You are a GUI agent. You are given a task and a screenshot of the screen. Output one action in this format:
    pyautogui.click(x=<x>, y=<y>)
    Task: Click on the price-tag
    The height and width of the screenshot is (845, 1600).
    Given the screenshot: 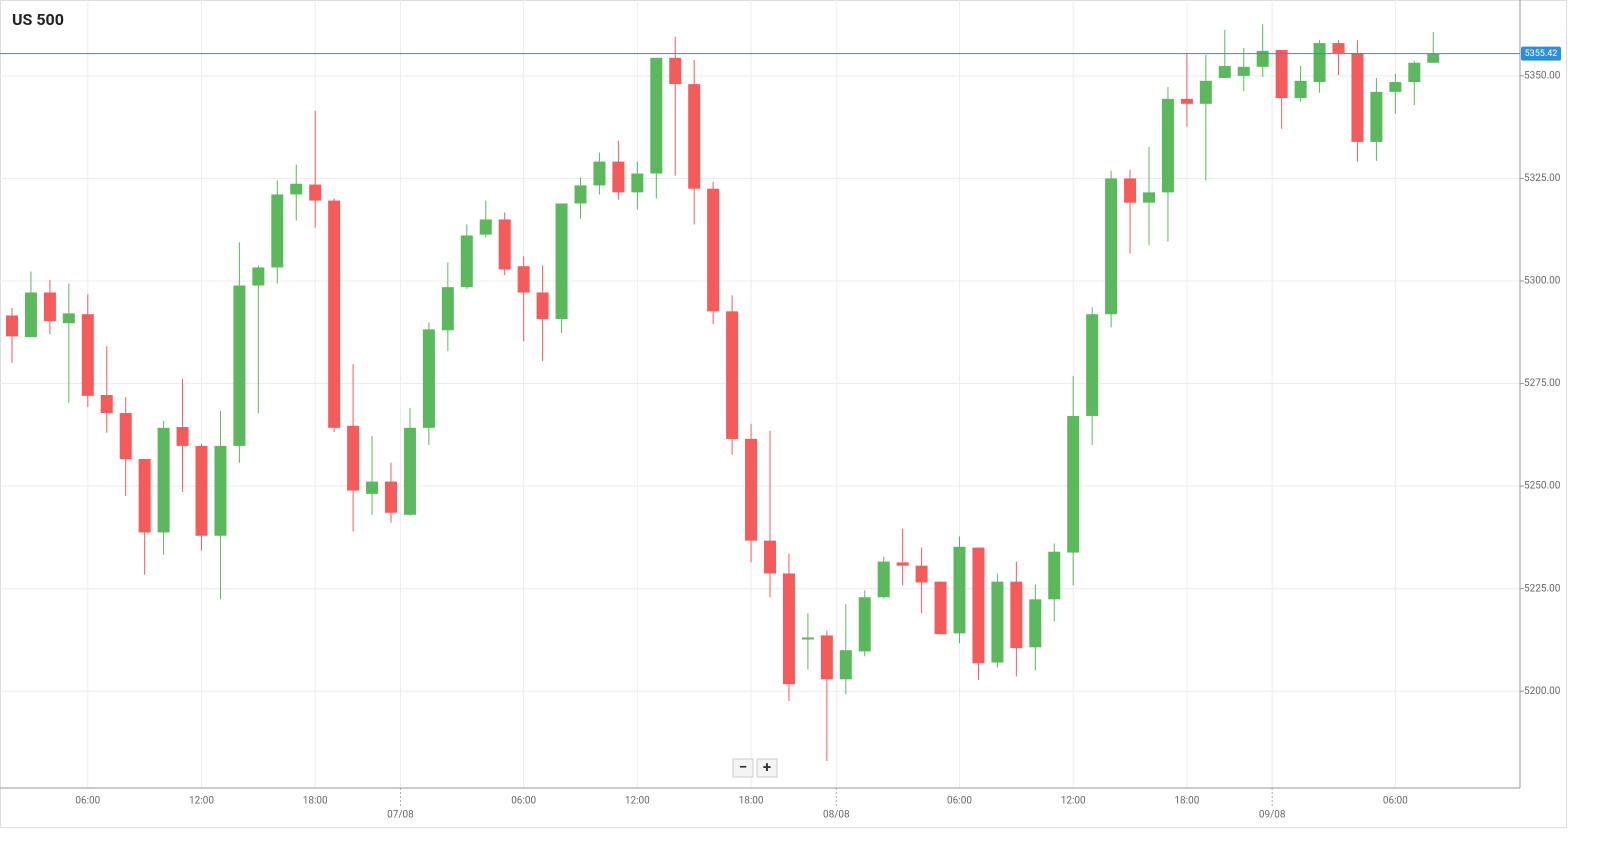 What is the action you would take?
    pyautogui.click(x=1541, y=53)
    